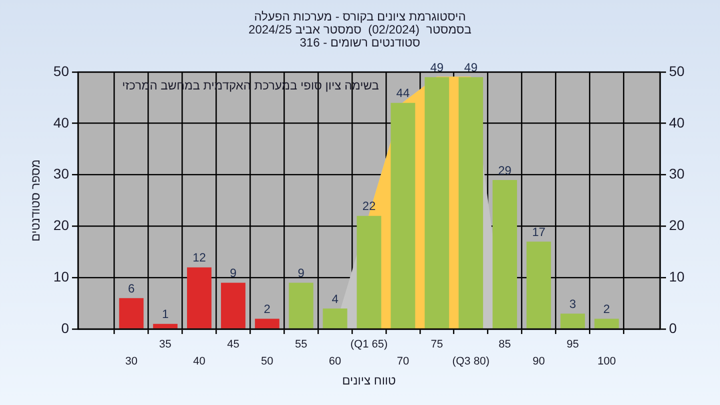 Image resolution: width=720 pixels, height=405 pixels. What do you see at coordinates (539, 231) in the screenshot?
I see `data-label: 17` at bounding box center [539, 231].